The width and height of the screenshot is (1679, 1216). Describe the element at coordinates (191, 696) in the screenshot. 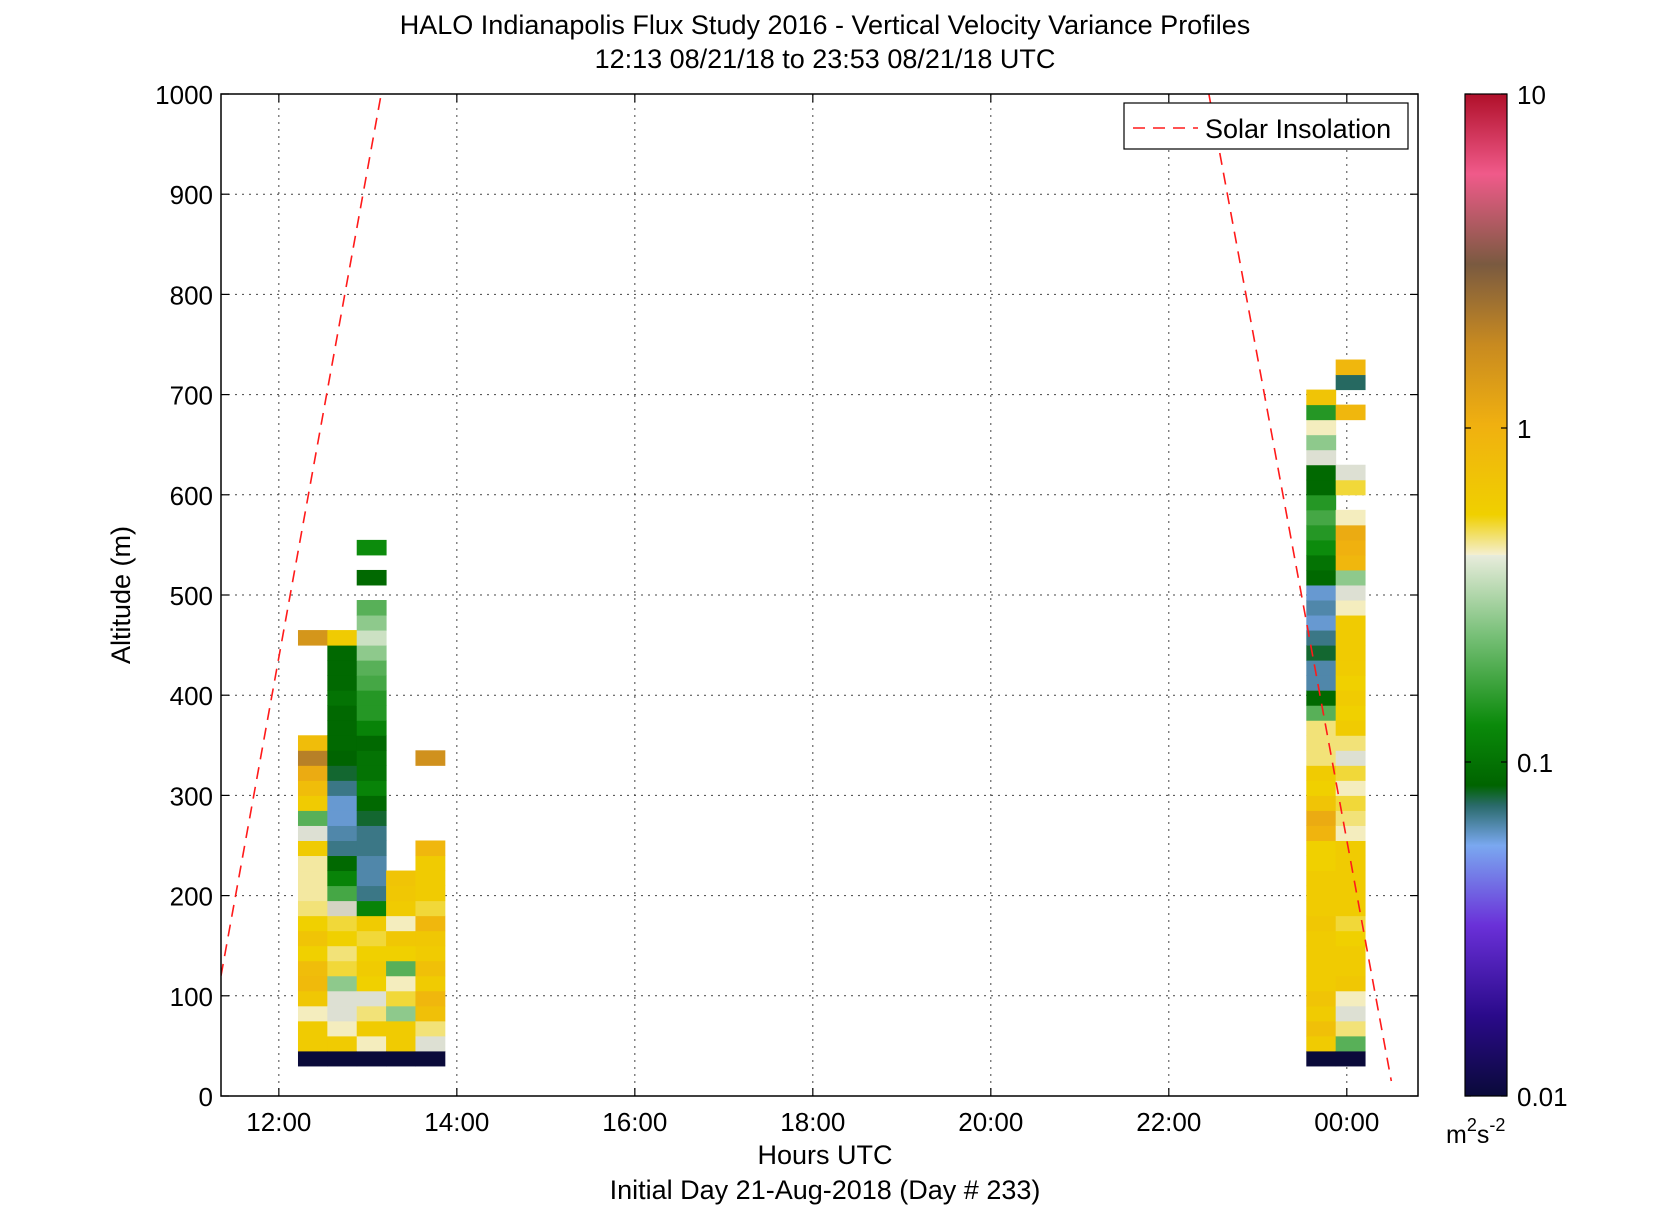

I see `y-tick-label: 400` at that location.